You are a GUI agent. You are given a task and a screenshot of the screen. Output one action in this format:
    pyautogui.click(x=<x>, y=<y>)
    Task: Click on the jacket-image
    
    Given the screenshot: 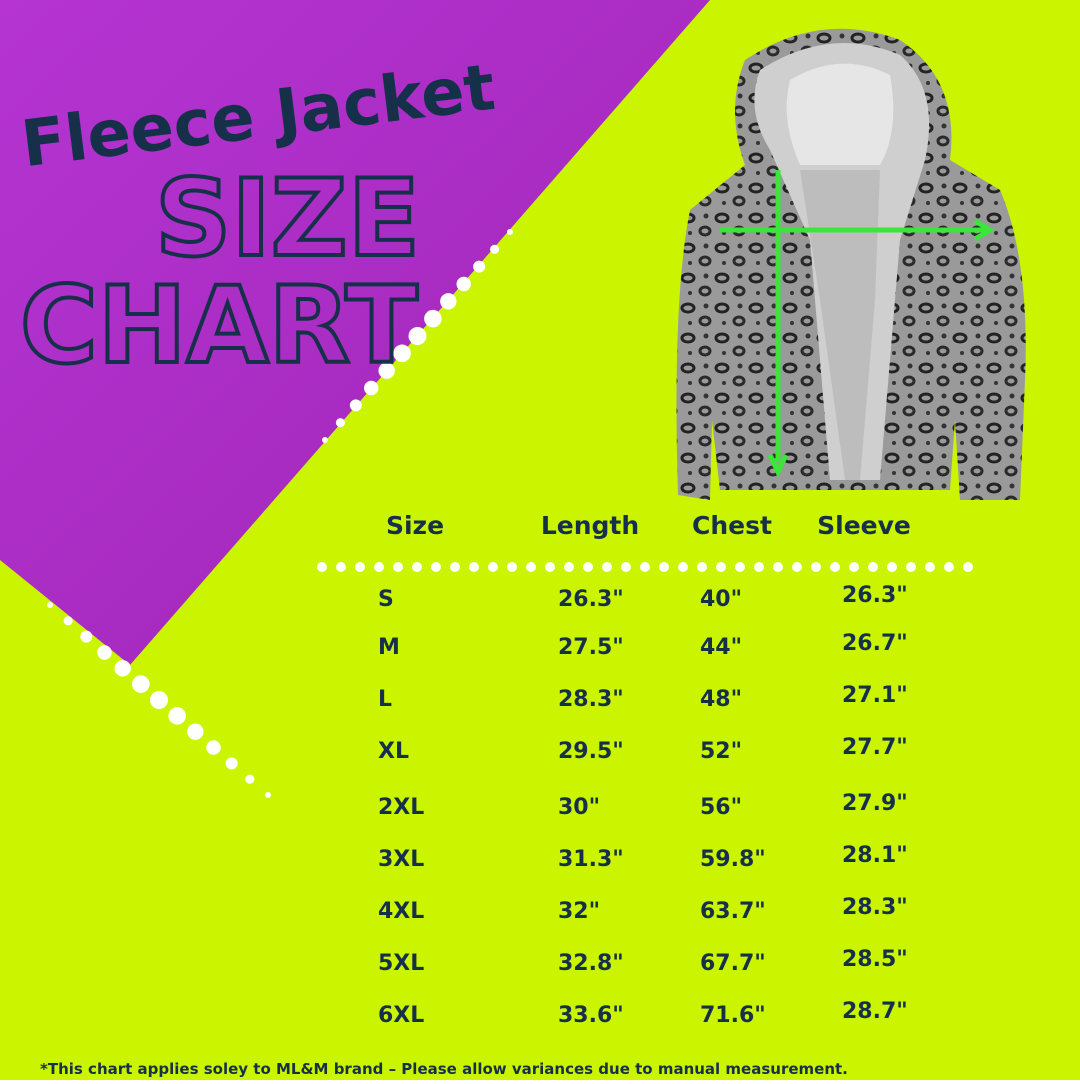 What is the action you would take?
    pyautogui.click(x=851, y=264)
    